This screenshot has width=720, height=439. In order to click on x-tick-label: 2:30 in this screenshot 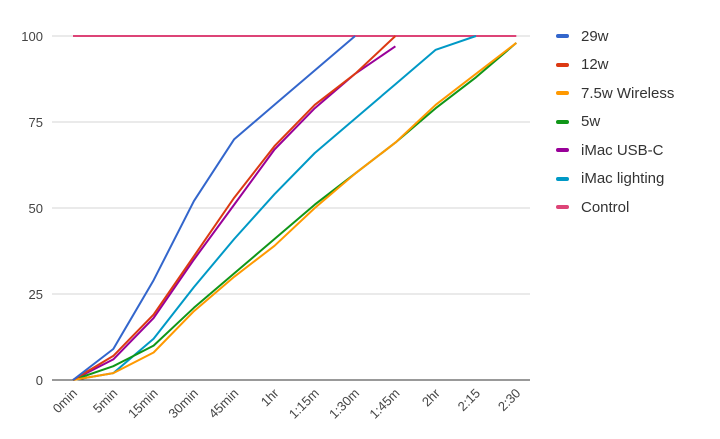, I will do `click(509, 400)`.